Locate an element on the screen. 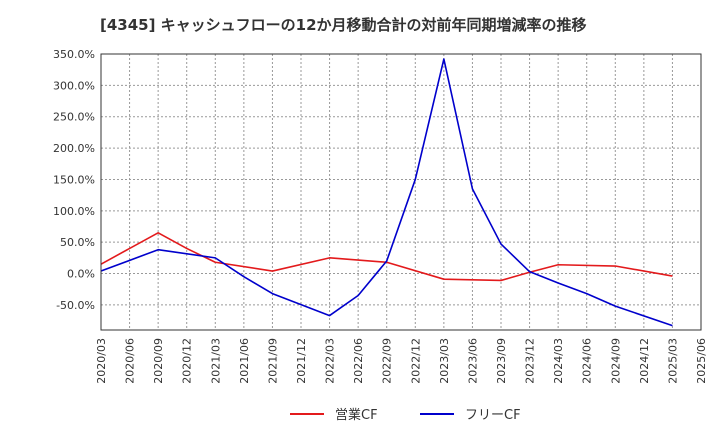 The height and width of the screenshot is (440, 720). x-tick-label: 2023/06 is located at coordinates (472, 361).